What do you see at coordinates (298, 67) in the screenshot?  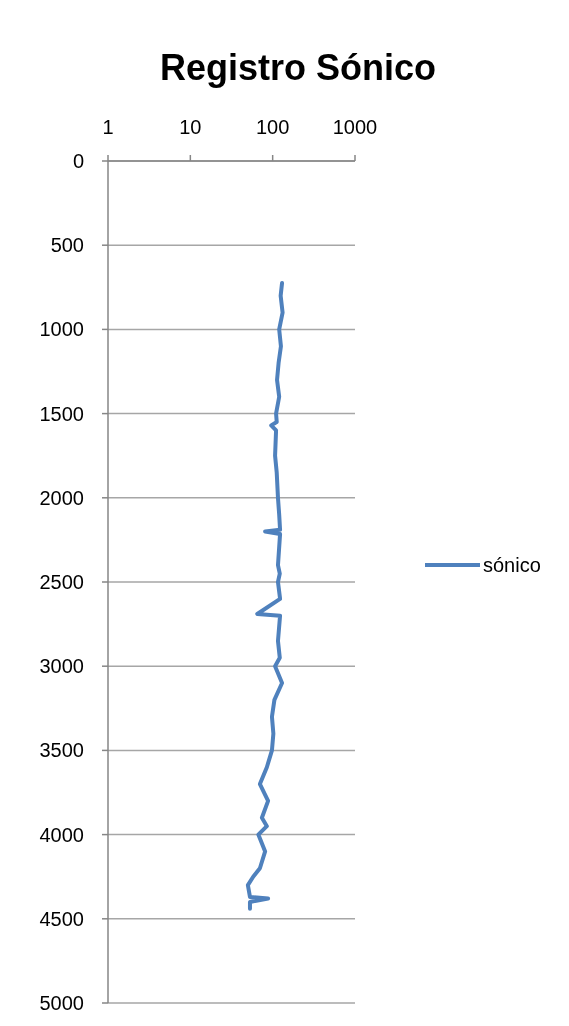 I see `chart-title: Registro Sónico` at bounding box center [298, 67].